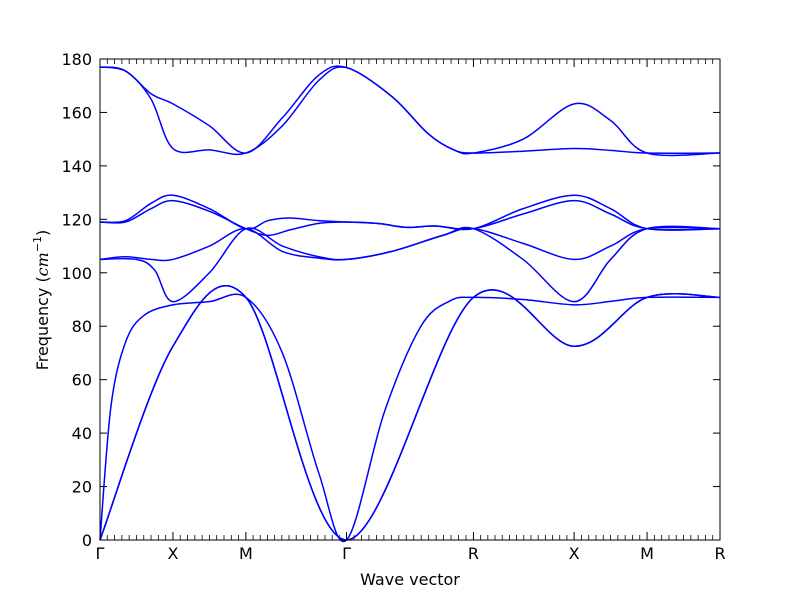 The image size is (800, 600). What do you see at coordinates (82, 326) in the screenshot?
I see `y-tick-label: 80` at bounding box center [82, 326].